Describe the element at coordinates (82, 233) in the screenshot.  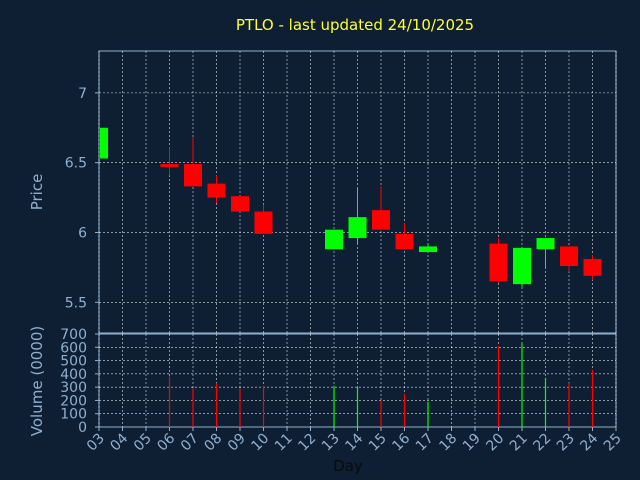
I see `price-tick-label: 6` at that location.